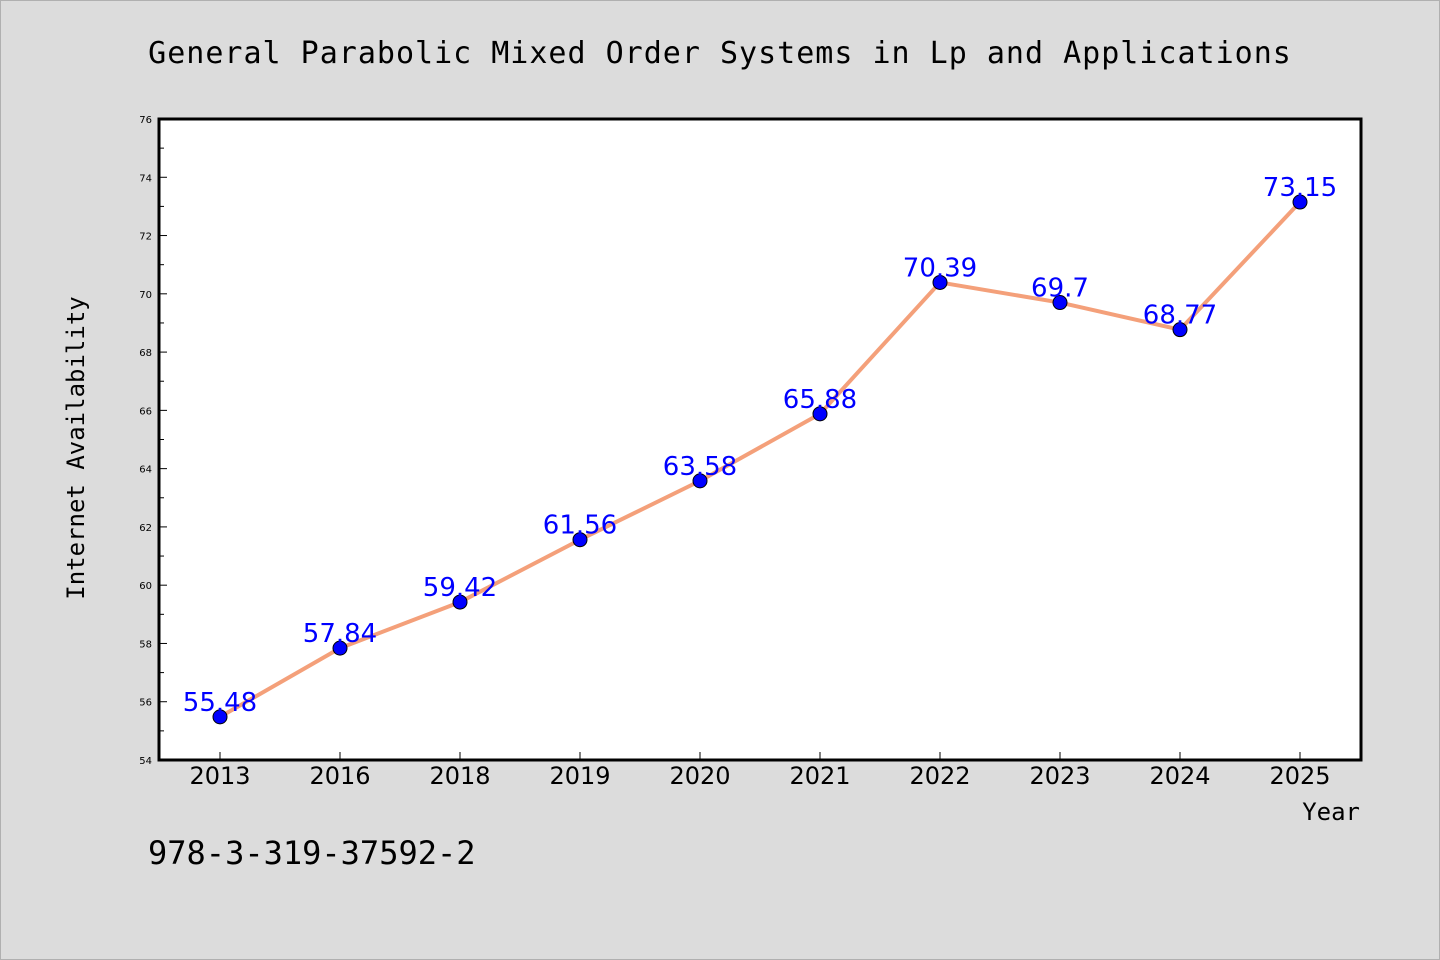 This screenshot has height=960, width=1440. What do you see at coordinates (700, 467) in the screenshot?
I see `data-label: 63.58` at bounding box center [700, 467].